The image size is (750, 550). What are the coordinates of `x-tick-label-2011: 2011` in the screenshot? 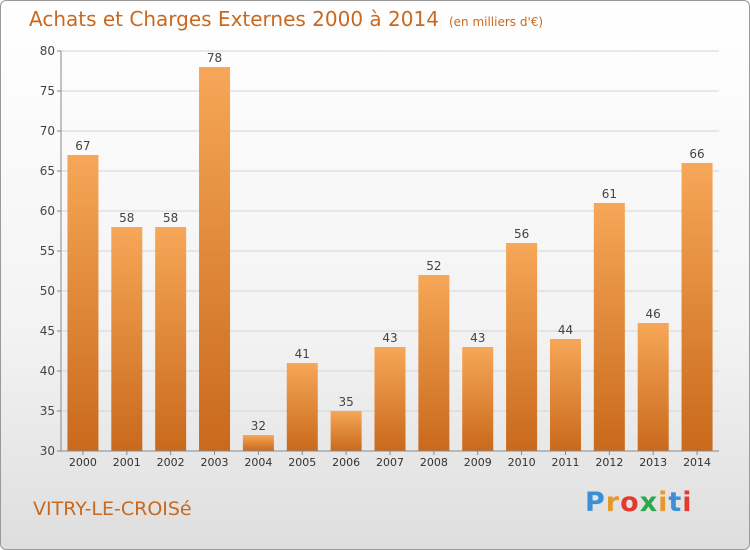 It's located at (565, 462).